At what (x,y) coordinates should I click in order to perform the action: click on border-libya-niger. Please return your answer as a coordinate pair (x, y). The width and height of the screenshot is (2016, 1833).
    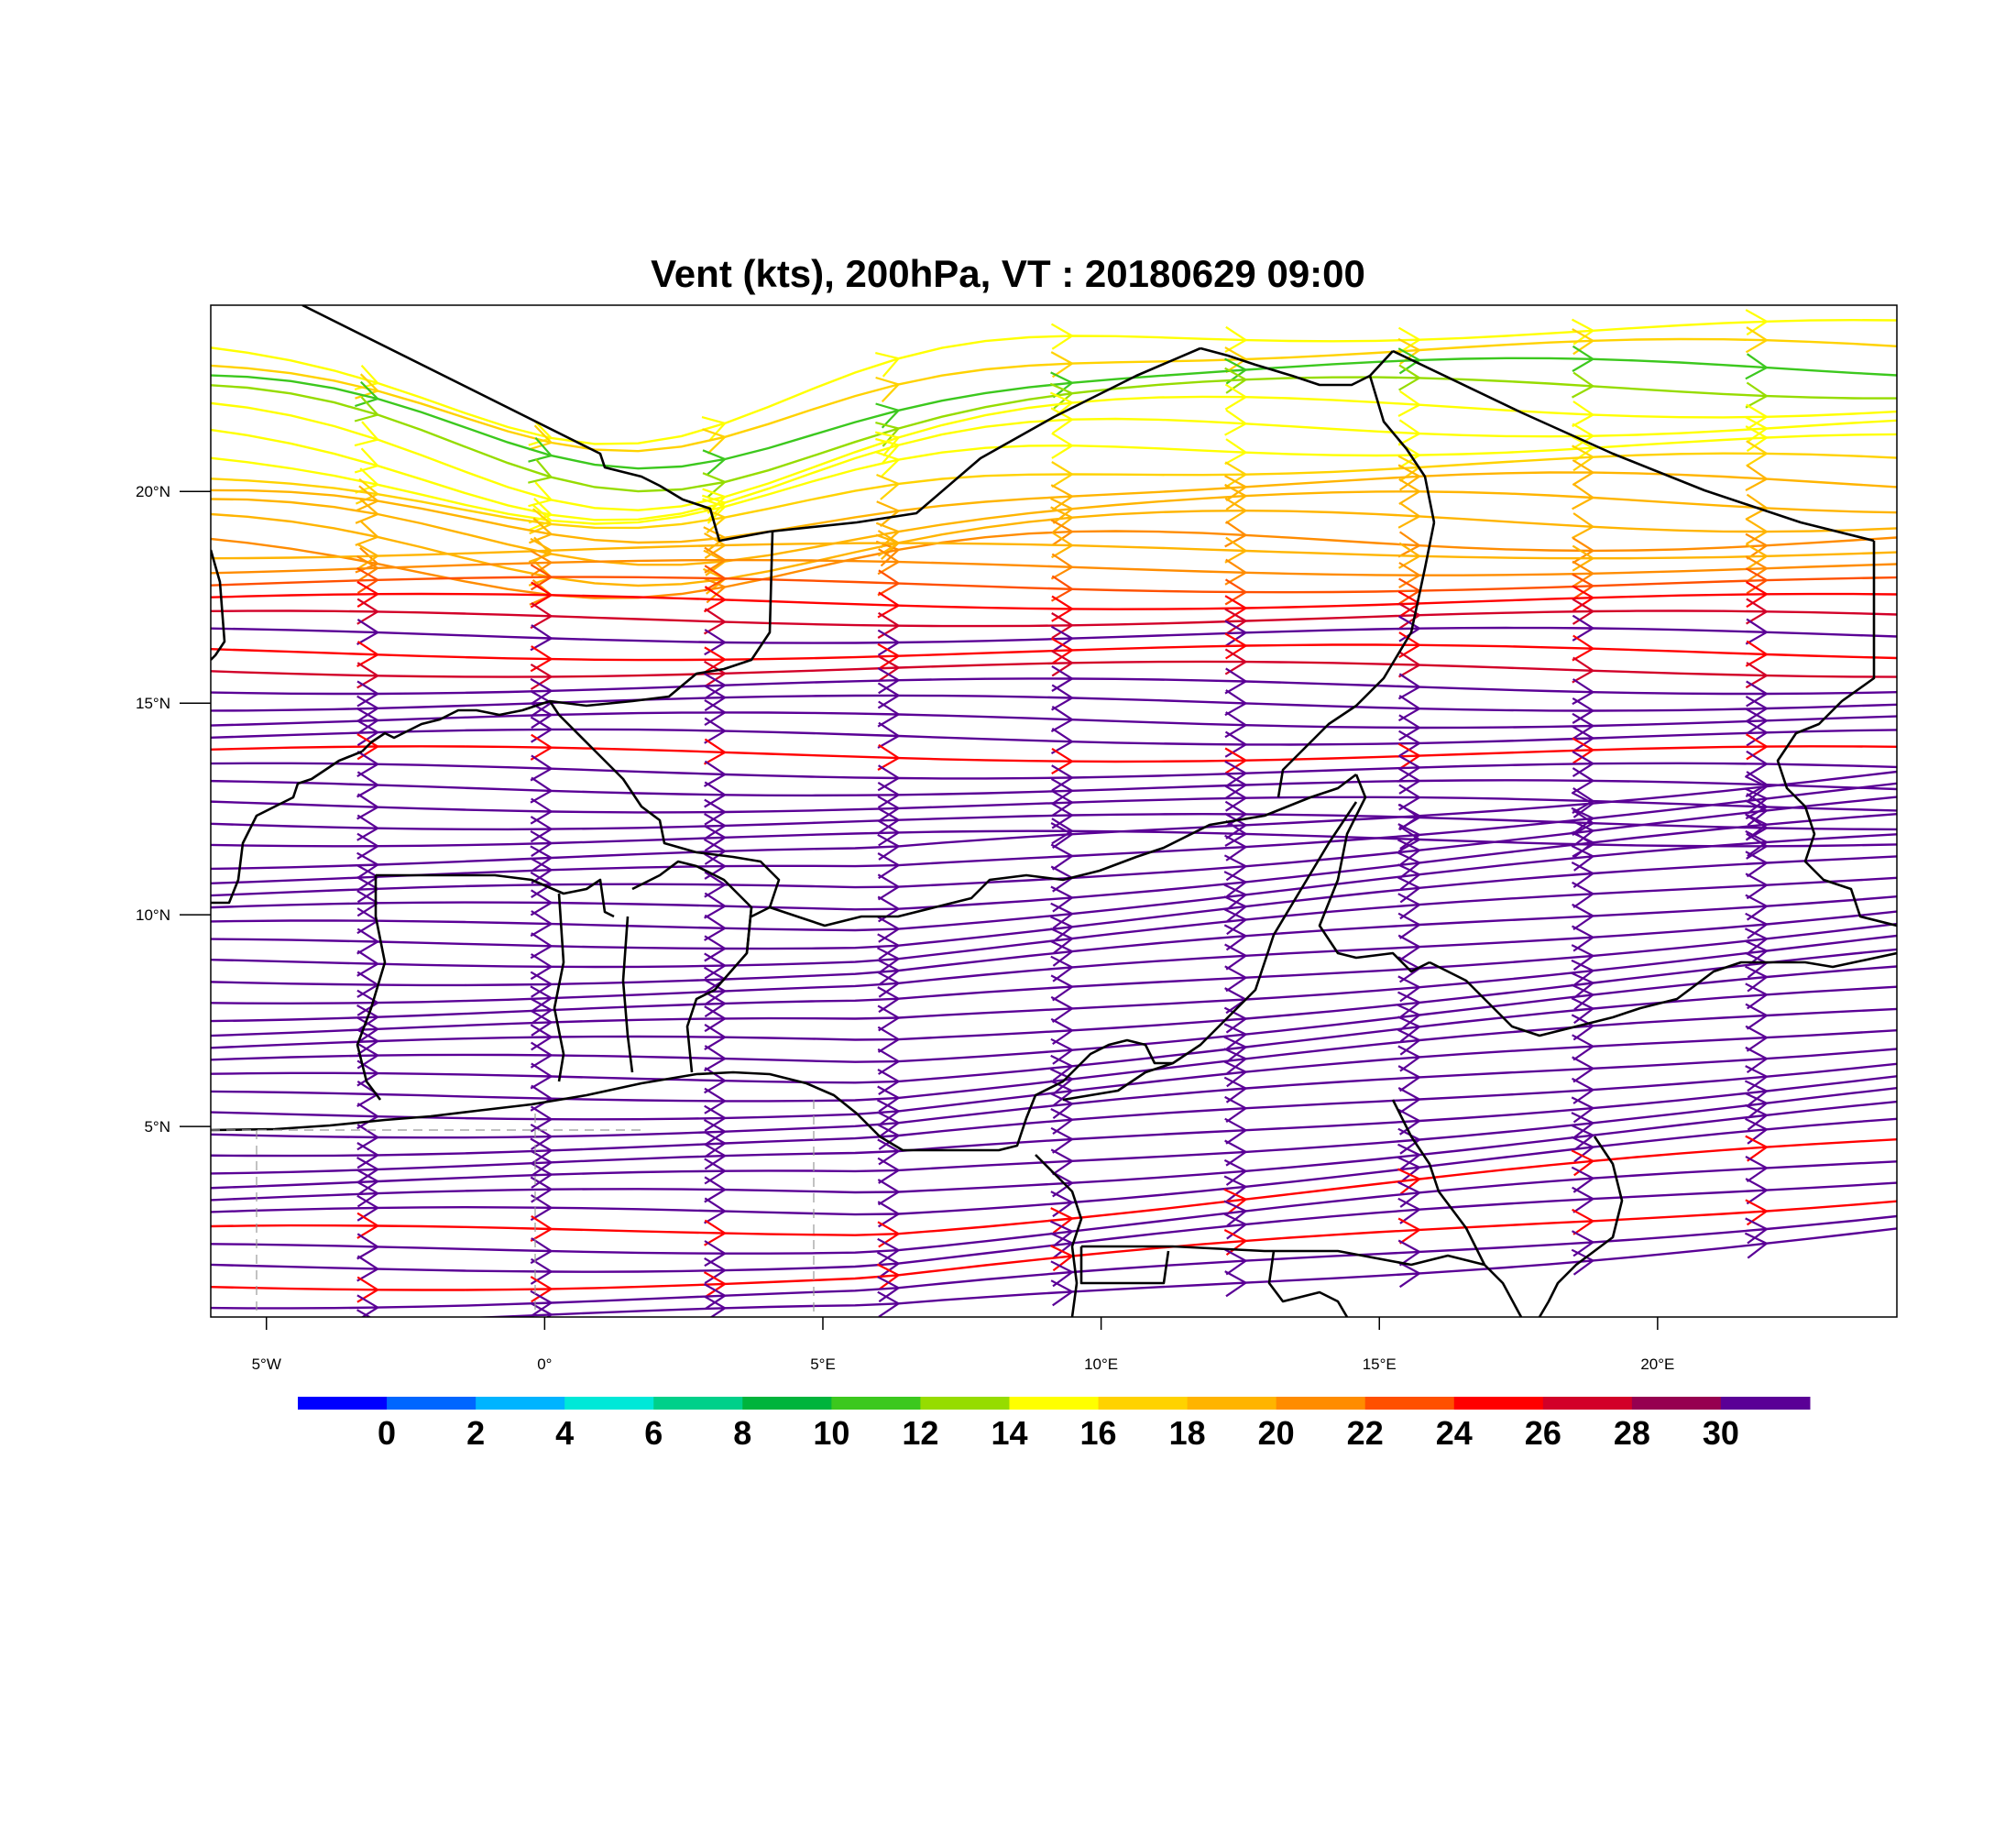
    Looking at the image, I should click on (1402, 449).